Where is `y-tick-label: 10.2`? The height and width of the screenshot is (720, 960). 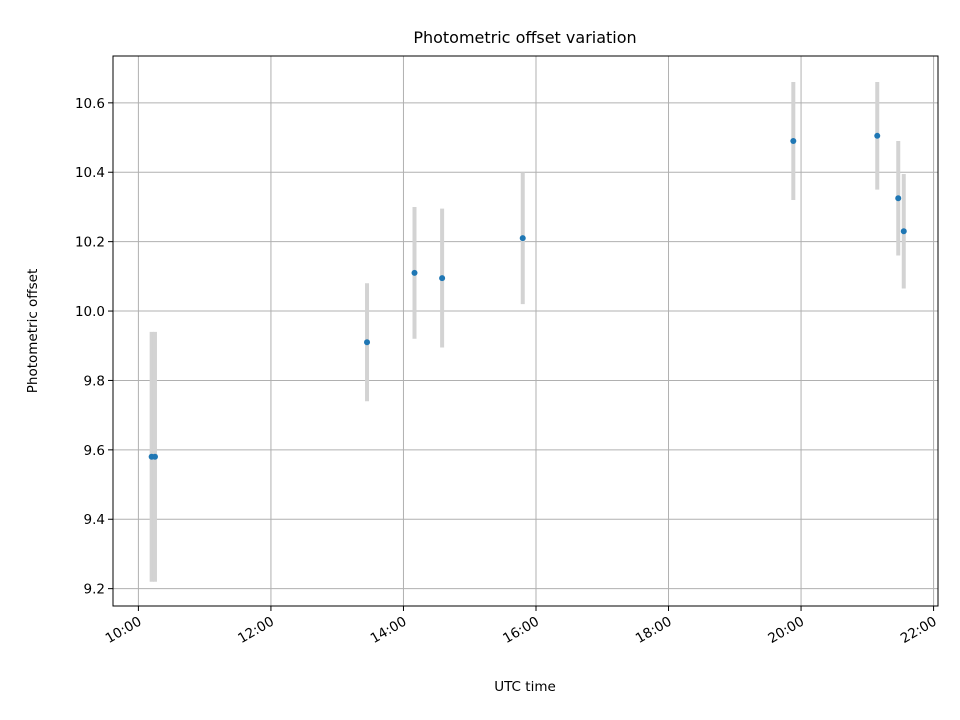 y-tick-label: 10.2 is located at coordinates (90, 243).